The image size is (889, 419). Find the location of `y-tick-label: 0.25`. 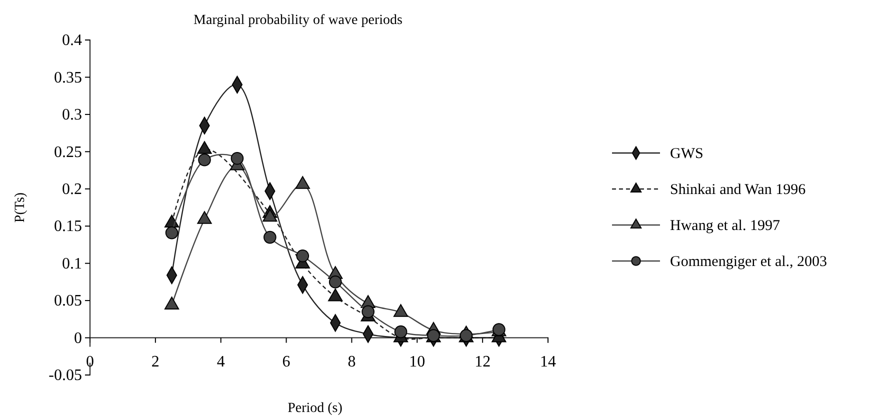

y-tick-label: 0.25 is located at coordinates (68, 152).